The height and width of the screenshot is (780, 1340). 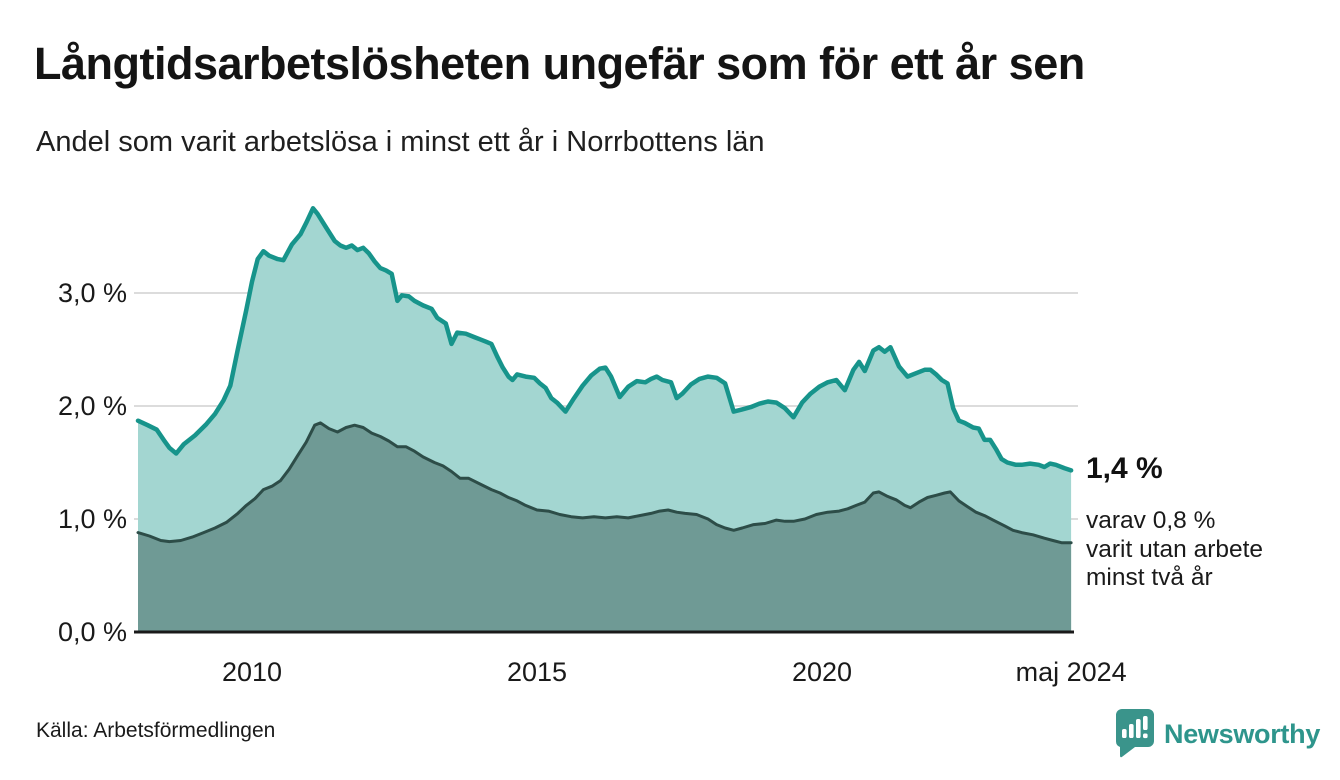 I want to click on newsworthy-logo-icon, so click(x=1135, y=733).